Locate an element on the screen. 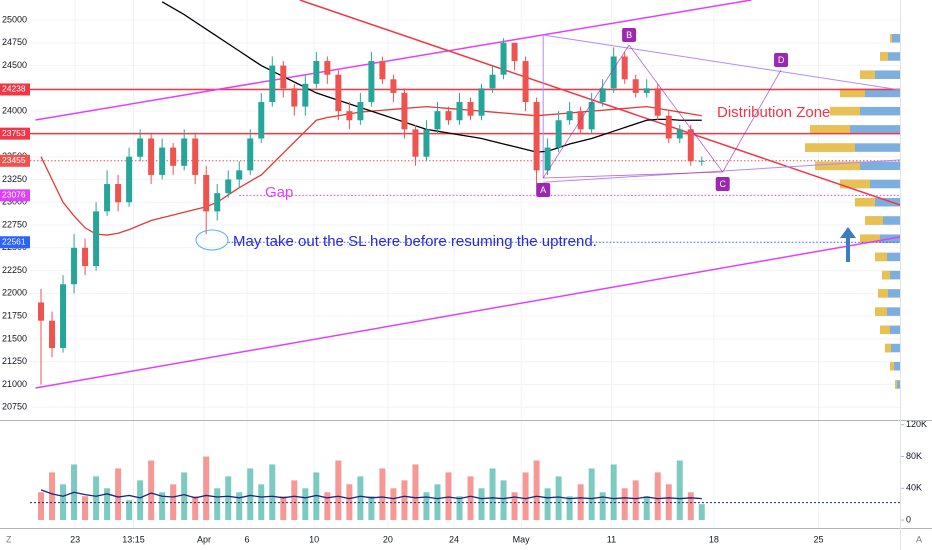  pattern-label: B is located at coordinates (629, 35).